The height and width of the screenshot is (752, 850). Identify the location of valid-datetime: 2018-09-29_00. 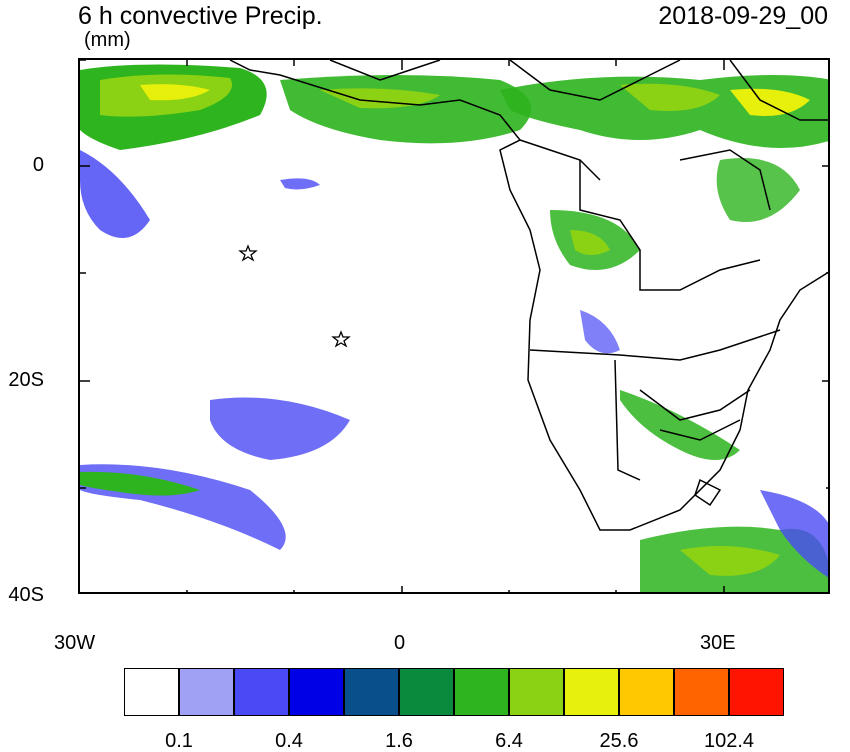
(743, 16).